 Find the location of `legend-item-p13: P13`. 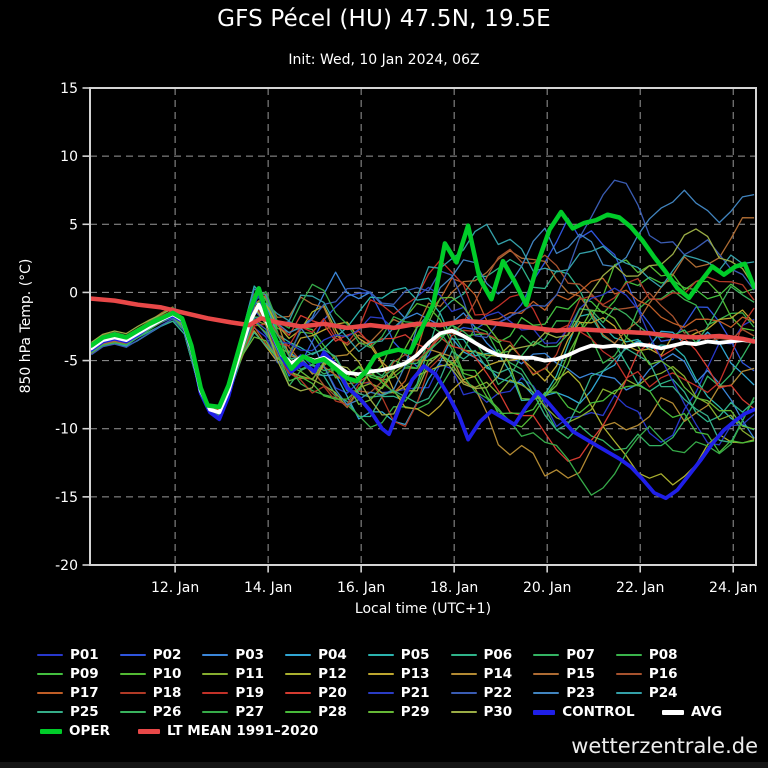

legend-item-p13: P13 is located at coordinates (398, 674).